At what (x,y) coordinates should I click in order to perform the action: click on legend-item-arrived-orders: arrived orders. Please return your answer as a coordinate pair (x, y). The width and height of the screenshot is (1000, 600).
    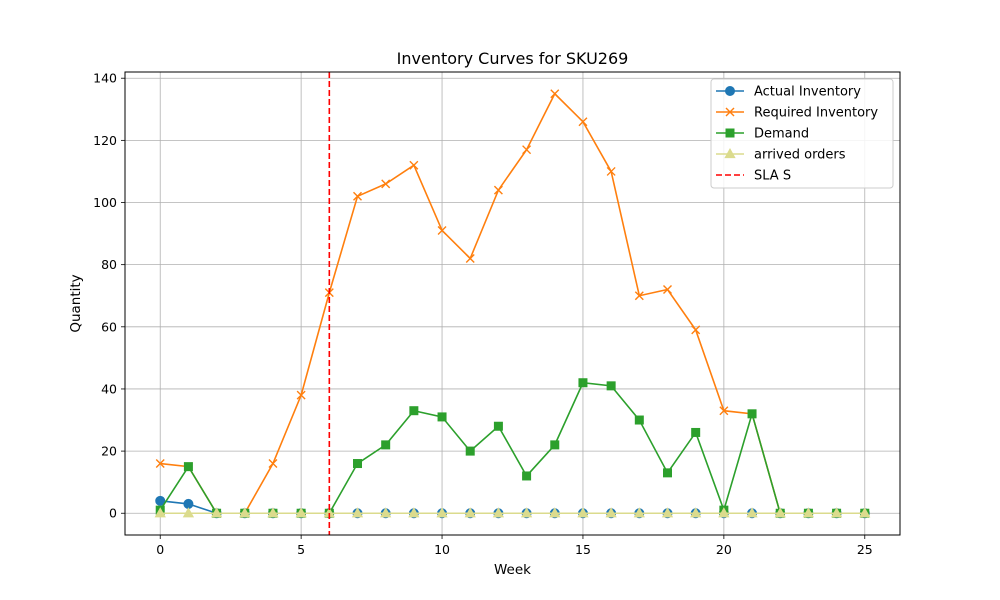
    Looking at the image, I should click on (781, 155).